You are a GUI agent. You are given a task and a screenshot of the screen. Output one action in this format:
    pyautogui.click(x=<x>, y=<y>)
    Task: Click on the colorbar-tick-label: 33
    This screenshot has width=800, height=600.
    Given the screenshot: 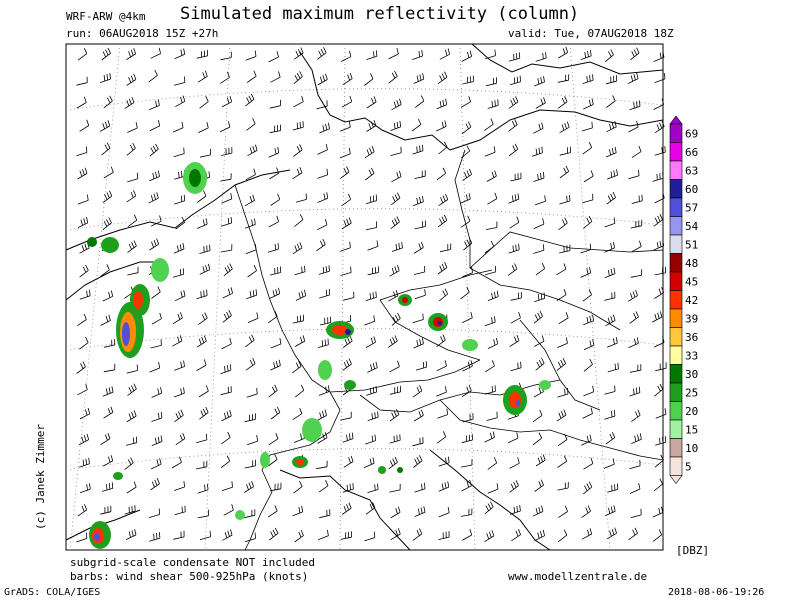 What is the action you would take?
    pyautogui.click(x=691, y=355)
    